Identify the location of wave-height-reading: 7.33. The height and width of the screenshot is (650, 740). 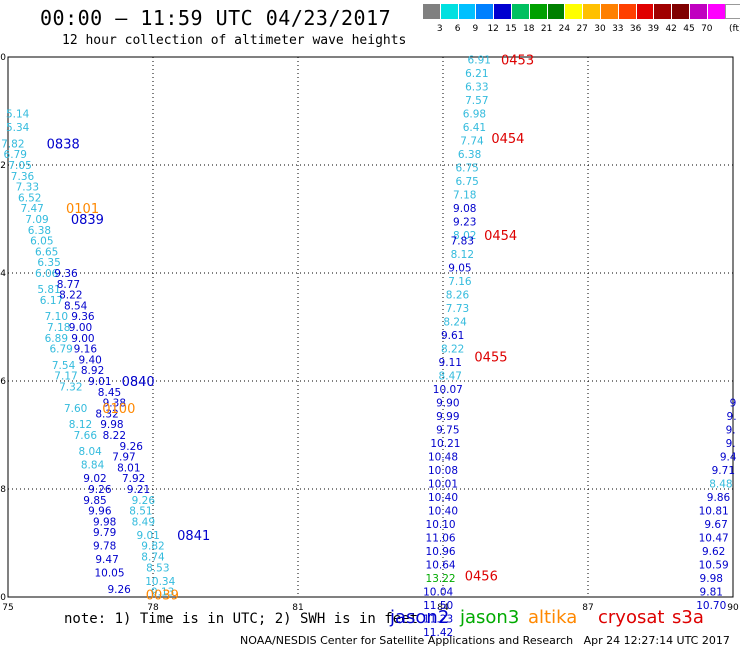
(27, 188).